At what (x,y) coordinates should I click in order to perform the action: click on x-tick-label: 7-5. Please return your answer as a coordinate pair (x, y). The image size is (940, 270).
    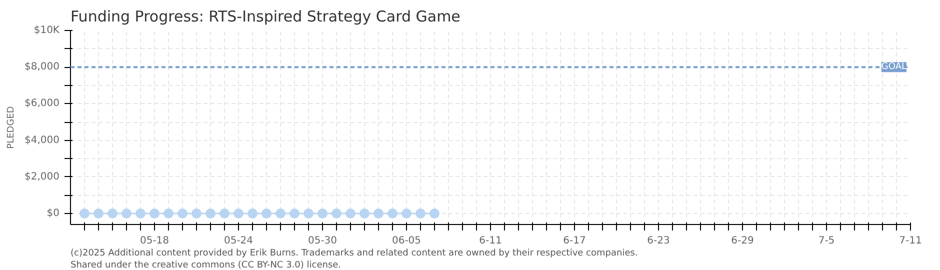
    Looking at the image, I should click on (826, 241).